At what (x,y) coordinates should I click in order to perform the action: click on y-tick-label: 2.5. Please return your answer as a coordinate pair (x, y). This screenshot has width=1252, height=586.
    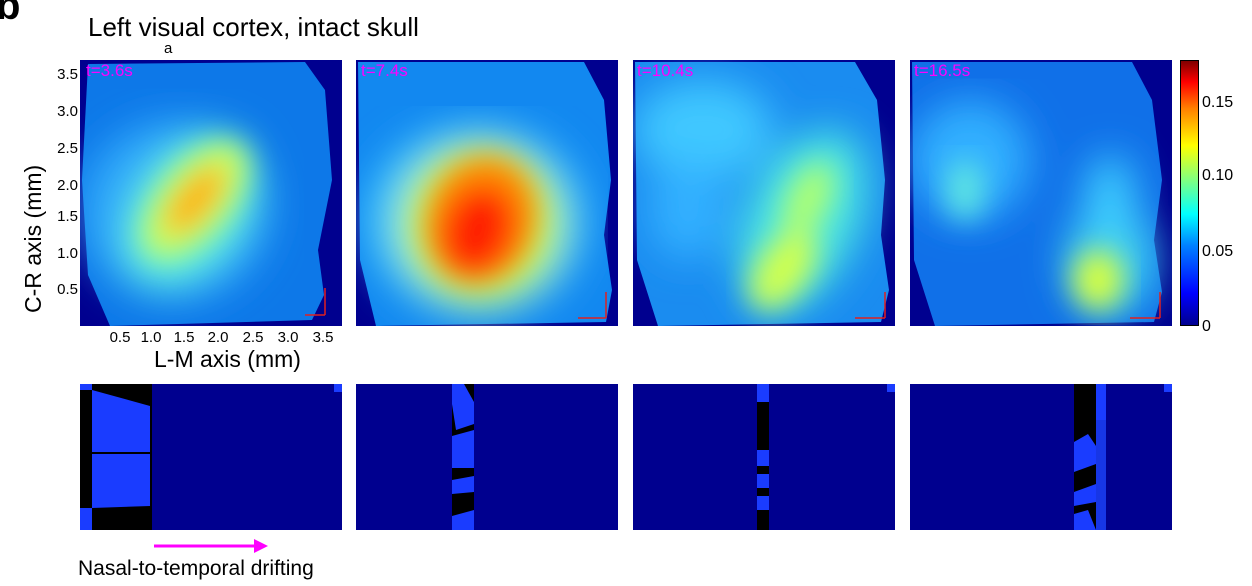
    Looking at the image, I should click on (67, 148).